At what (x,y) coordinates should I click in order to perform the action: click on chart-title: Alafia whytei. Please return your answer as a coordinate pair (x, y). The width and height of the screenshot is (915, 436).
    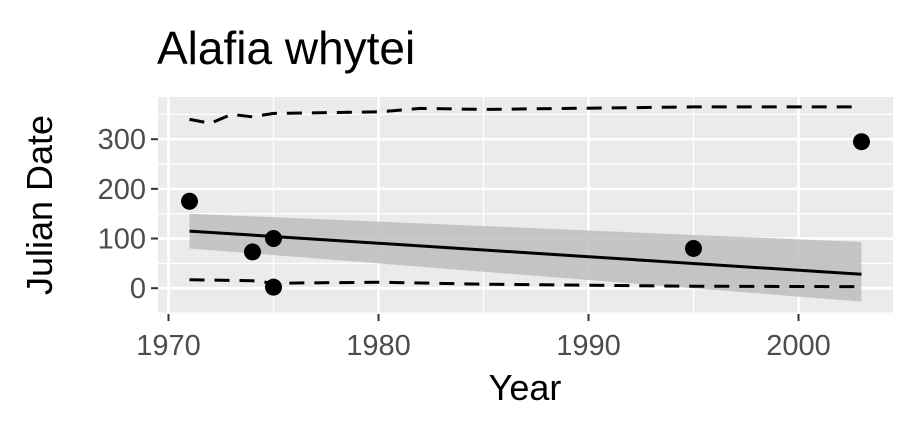
    Looking at the image, I should click on (286, 48).